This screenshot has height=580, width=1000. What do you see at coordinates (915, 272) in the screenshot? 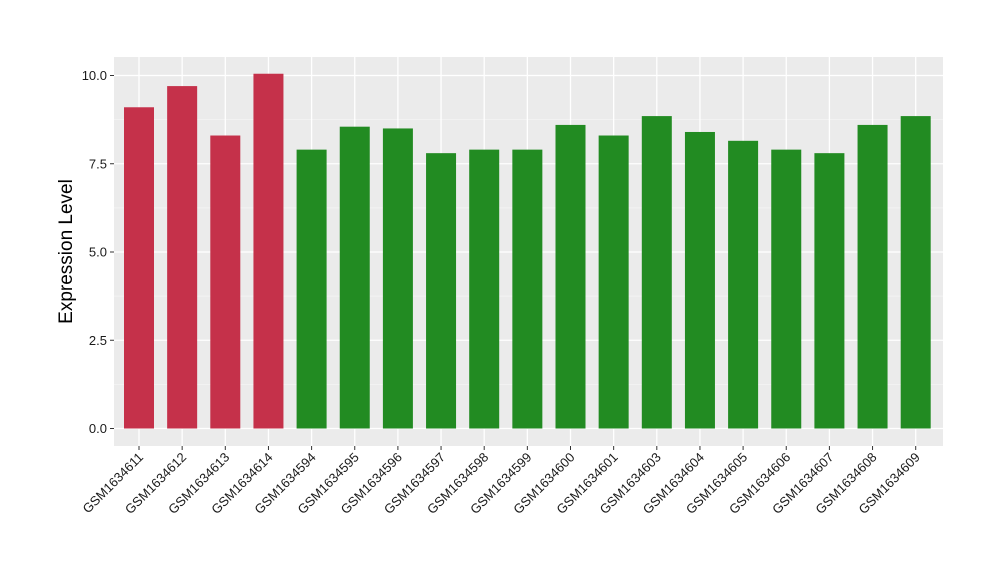
I see `bar-gsm1634609` at bounding box center [915, 272].